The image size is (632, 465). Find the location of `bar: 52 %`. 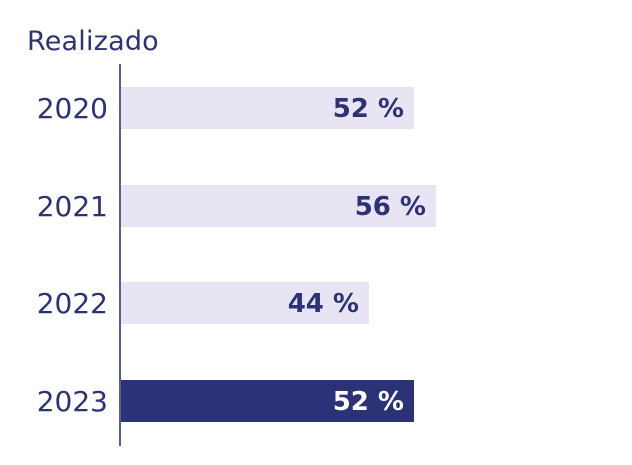

bar: 52 % is located at coordinates (267, 108).